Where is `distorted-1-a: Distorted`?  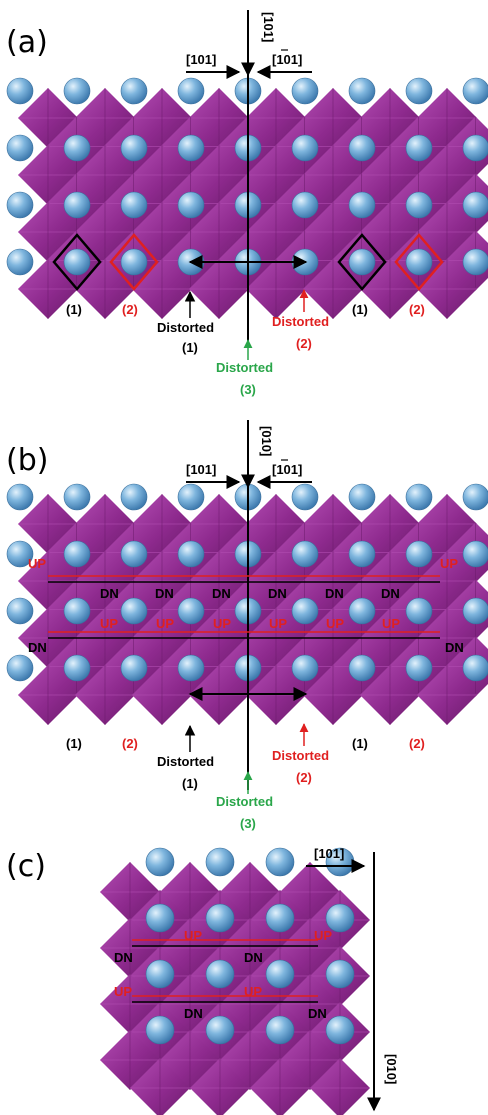 distorted-1-a: Distorted is located at coordinates (185, 327).